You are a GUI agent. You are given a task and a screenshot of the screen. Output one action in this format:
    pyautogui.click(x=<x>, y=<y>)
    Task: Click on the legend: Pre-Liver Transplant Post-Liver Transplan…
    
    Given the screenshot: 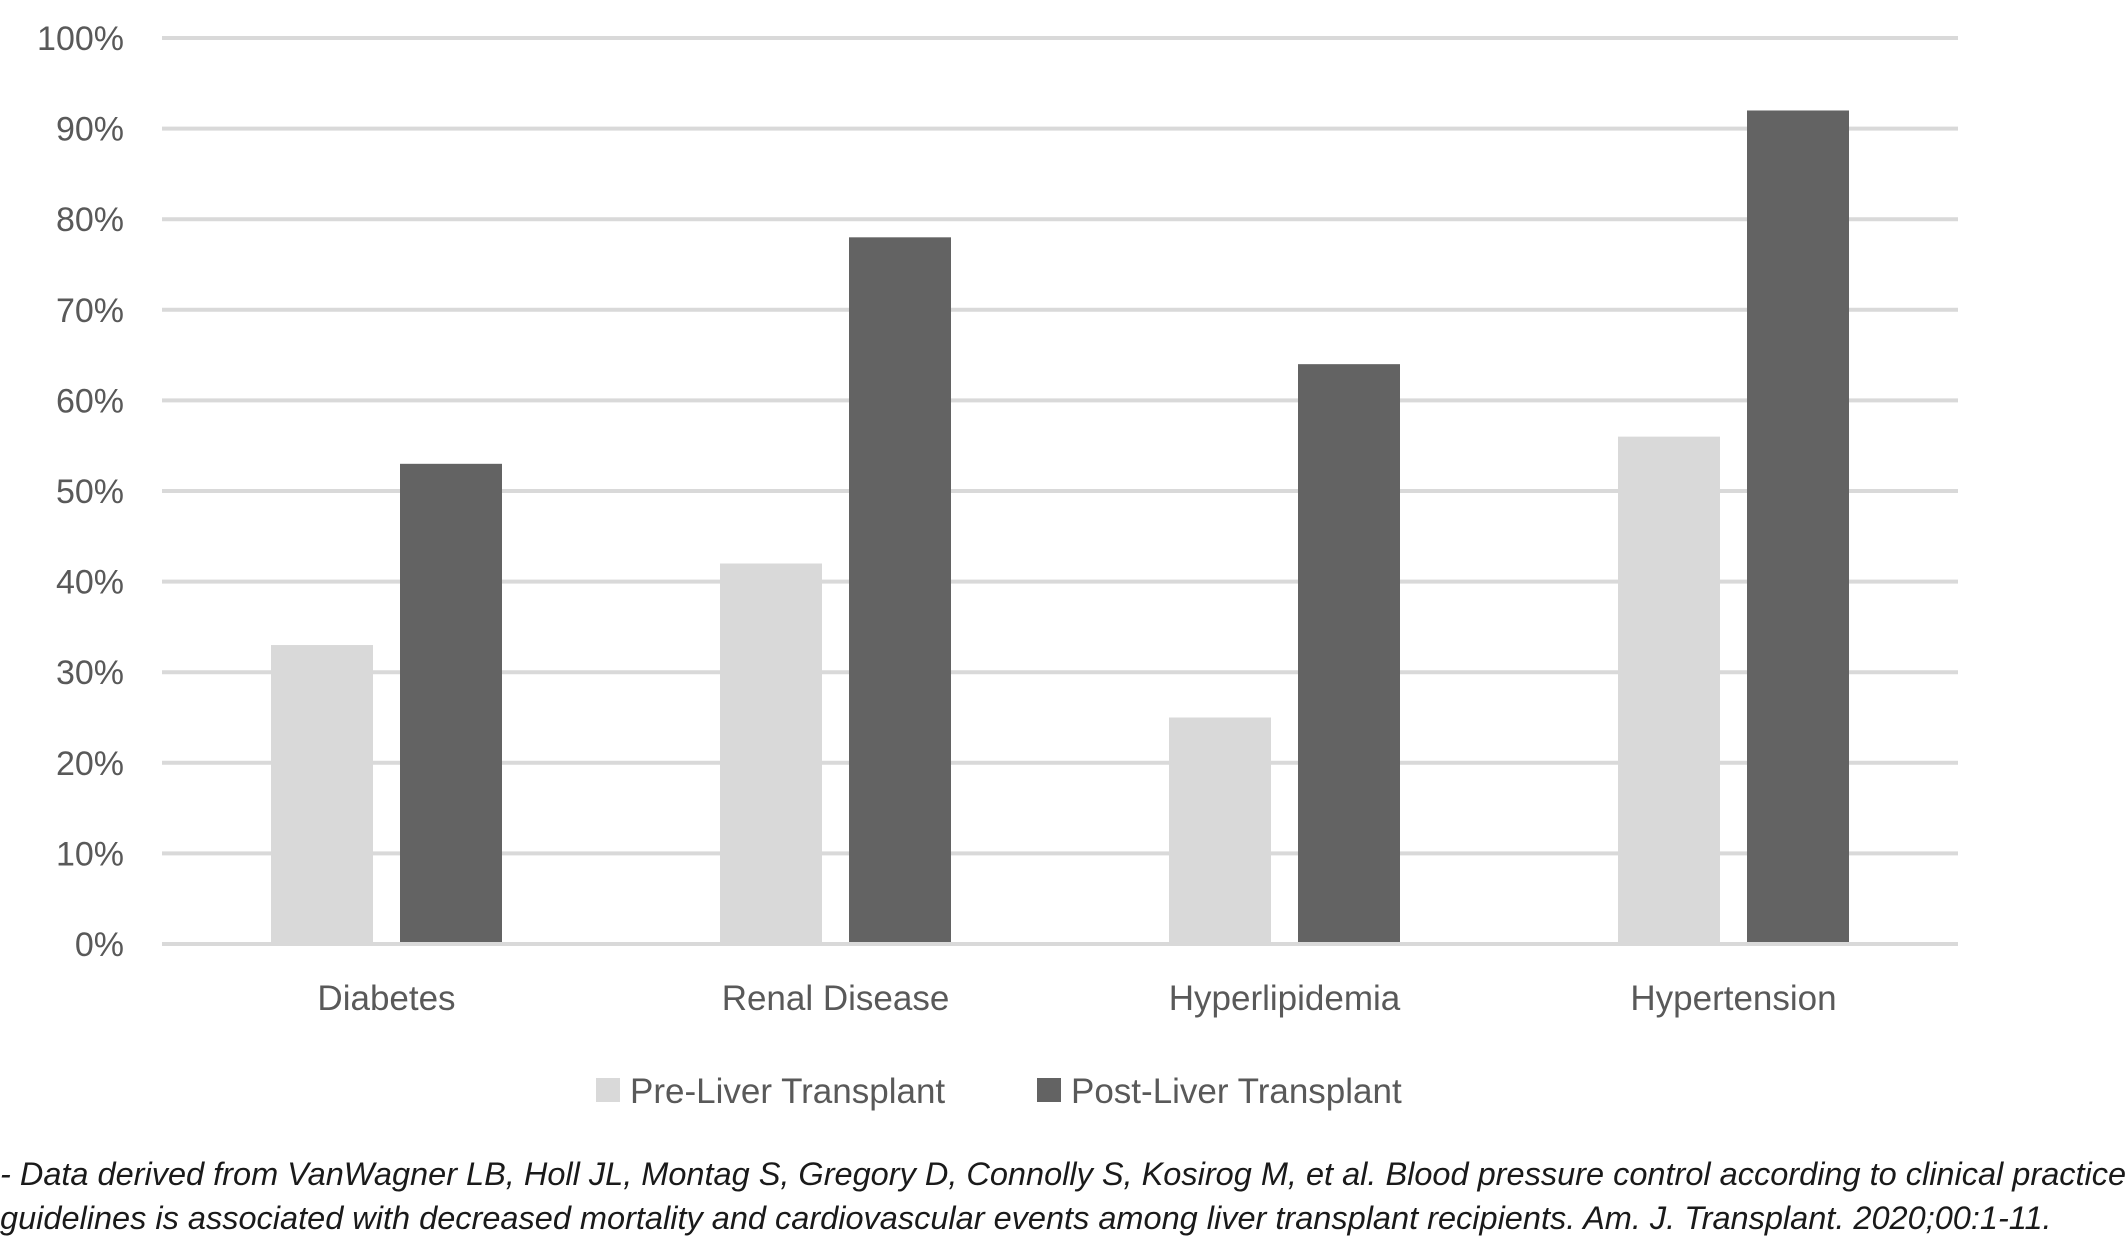 What is the action you would take?
    pyautogui.click(x=999, y=1091)
    